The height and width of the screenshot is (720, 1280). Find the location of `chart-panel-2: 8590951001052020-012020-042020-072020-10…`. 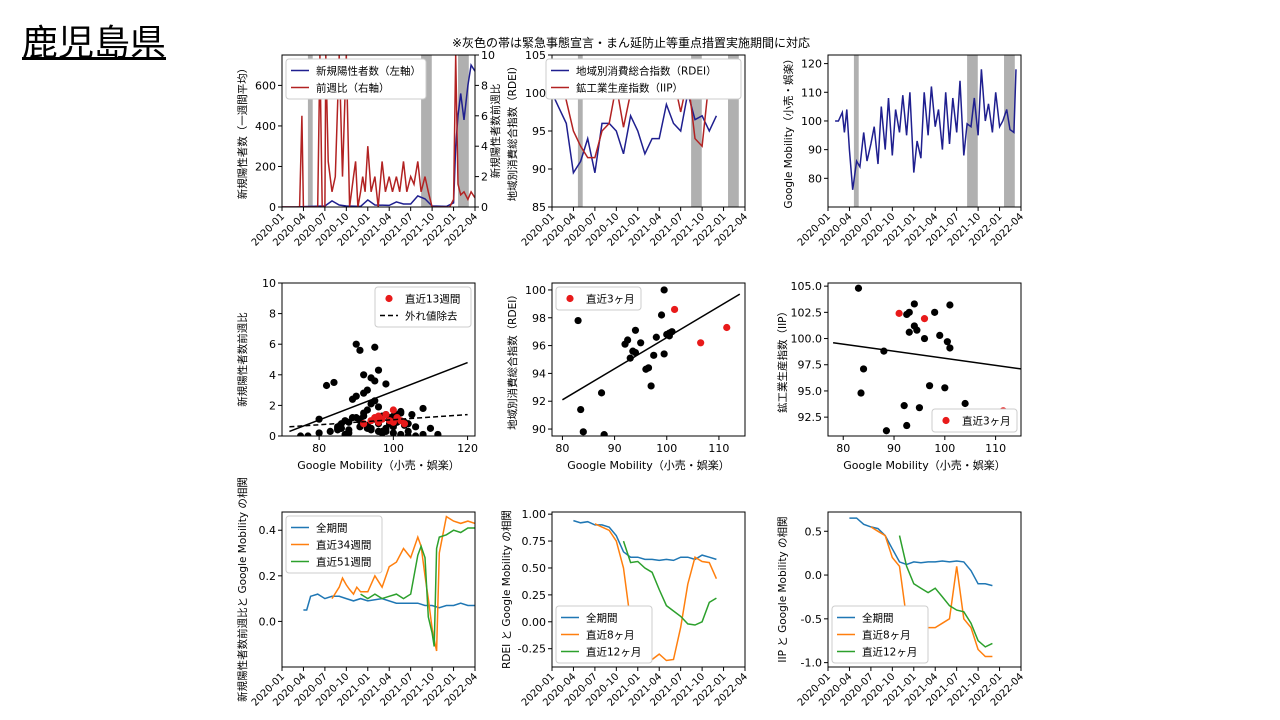

chart-panel-2: 8590951001052020-012020-042020-072020-10… is located at coordinates (628, 149).